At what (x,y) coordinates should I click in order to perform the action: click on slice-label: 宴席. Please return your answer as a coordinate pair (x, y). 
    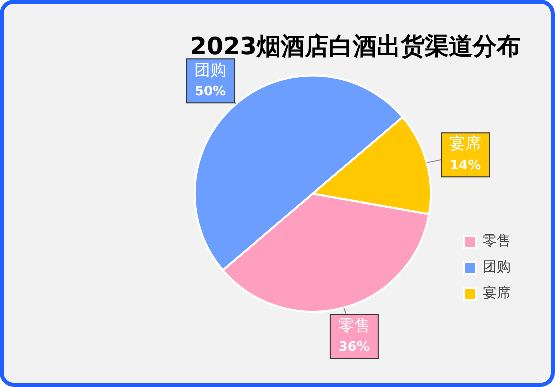
    Looking at the image, I should click on (466, 144).